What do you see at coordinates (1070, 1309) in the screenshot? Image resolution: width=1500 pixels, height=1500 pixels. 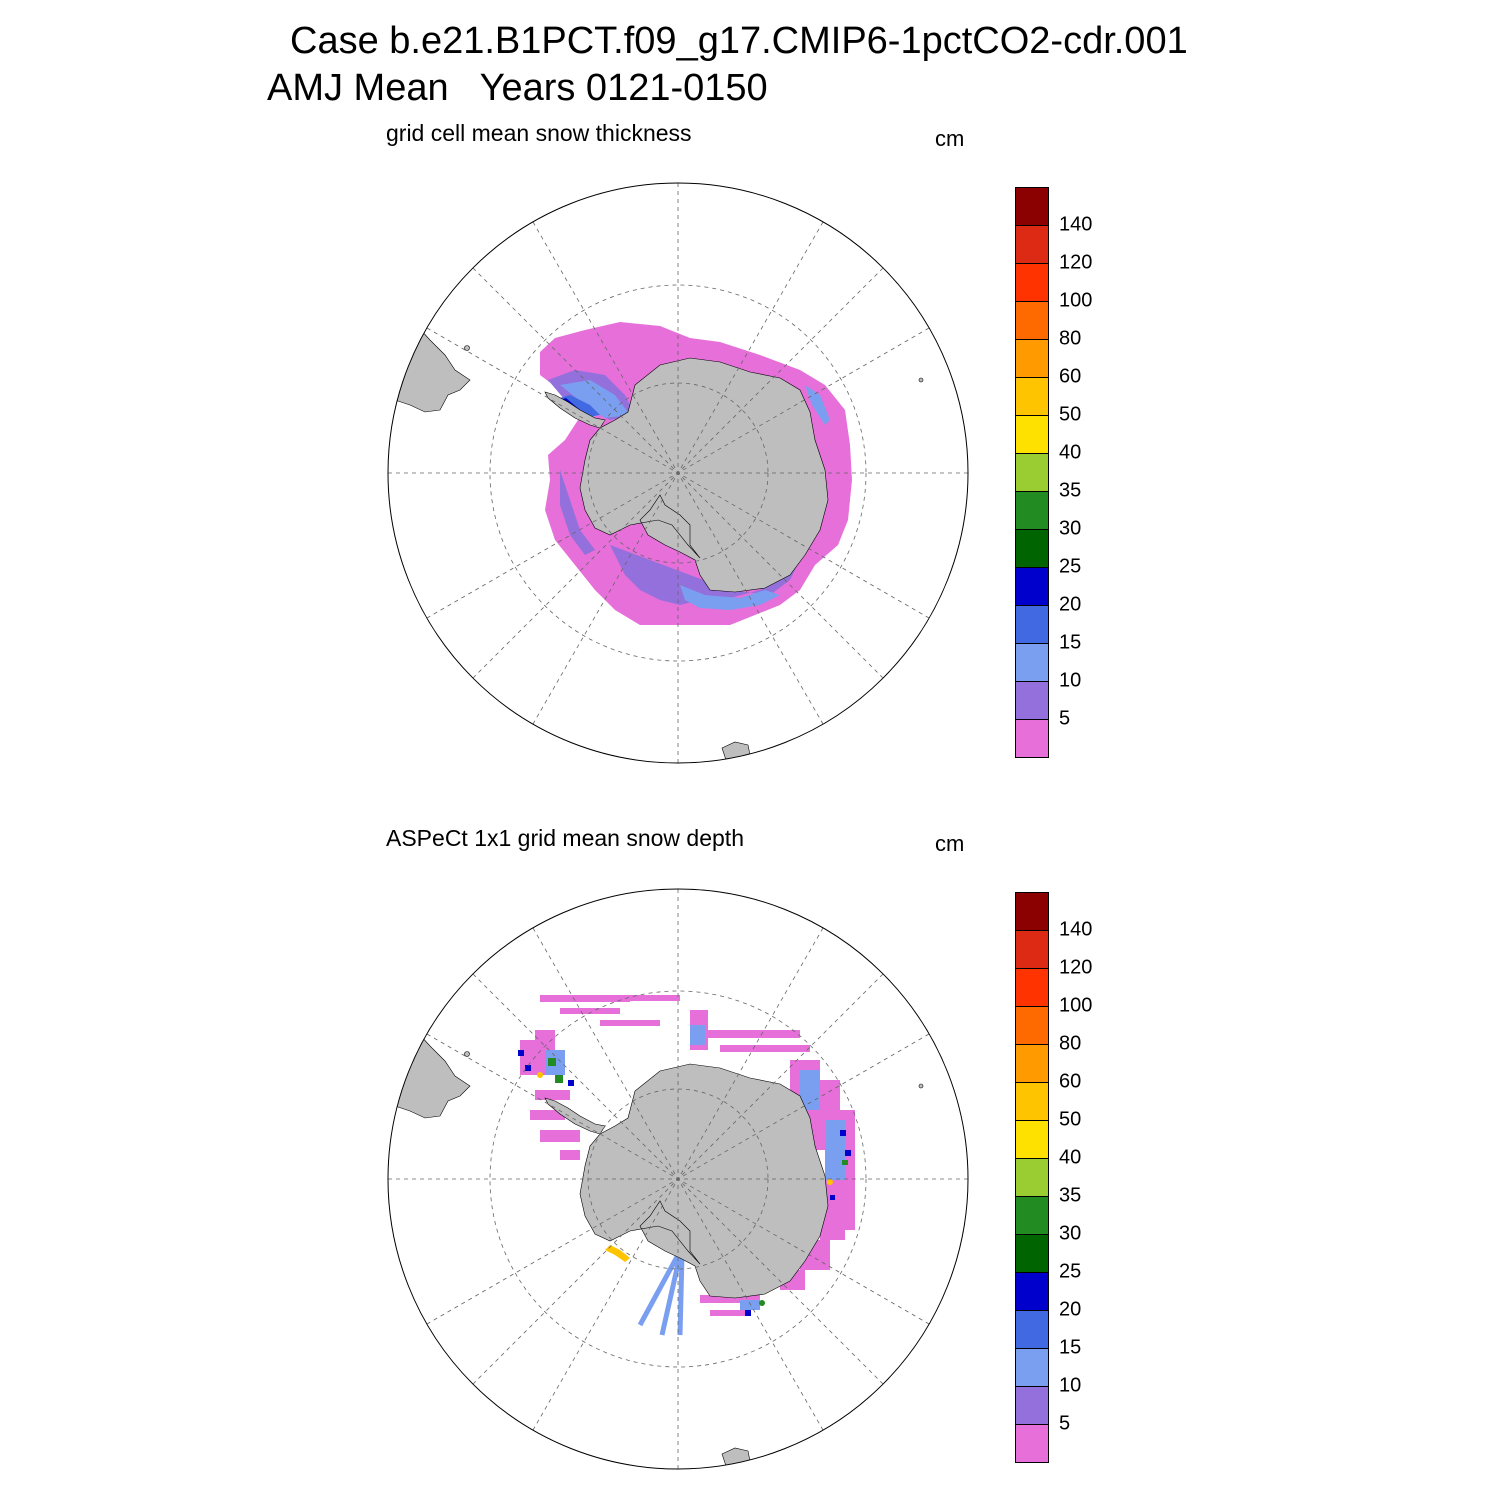 I see `panel2-colorbar-tick-label: 20` at bounding box center [1070, 1309].